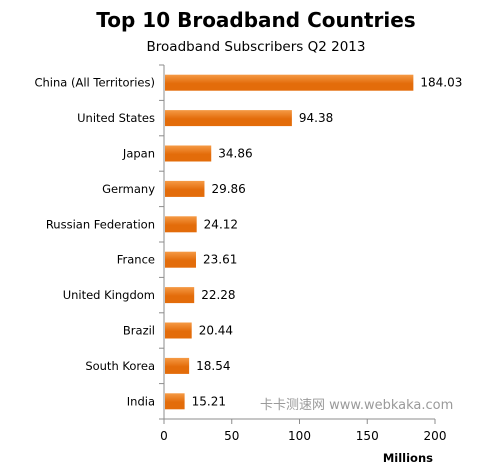  I want to click on category-label: South Korea, so click(120, 366).